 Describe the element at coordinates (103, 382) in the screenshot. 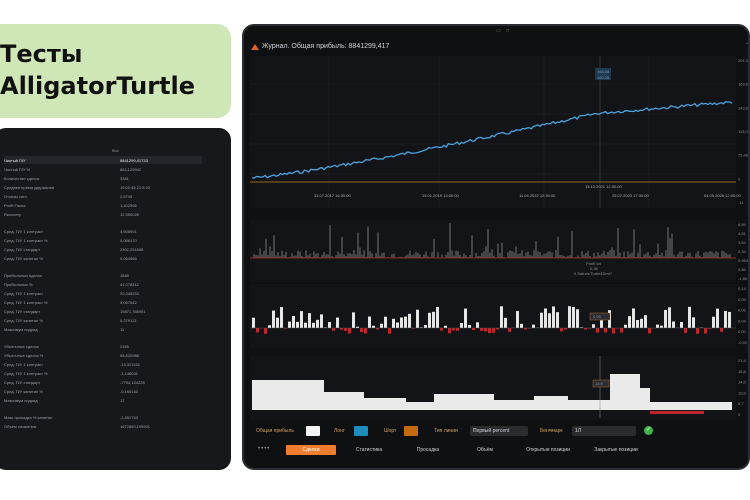

I see `stat-row: Сред. П/У стандарт -7794,124228` at that location.